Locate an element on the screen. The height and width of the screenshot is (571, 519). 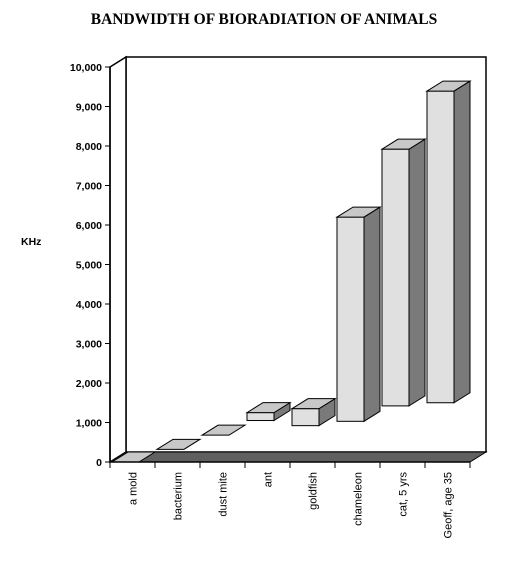
chart-floor is located at coordinates (298, 457).